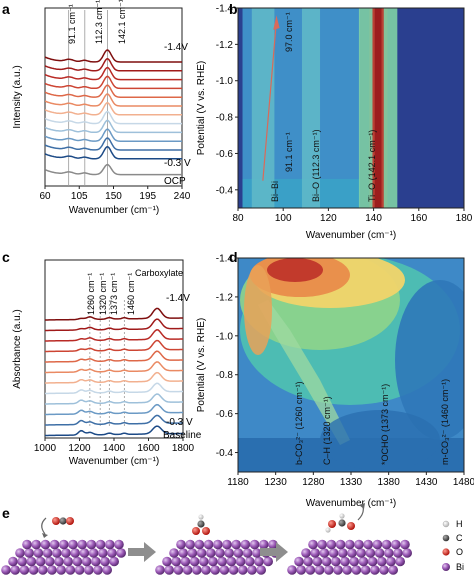 This screenshot has width=474, height=578. I want to click on panel-c-letter: c, so click(6, 257).